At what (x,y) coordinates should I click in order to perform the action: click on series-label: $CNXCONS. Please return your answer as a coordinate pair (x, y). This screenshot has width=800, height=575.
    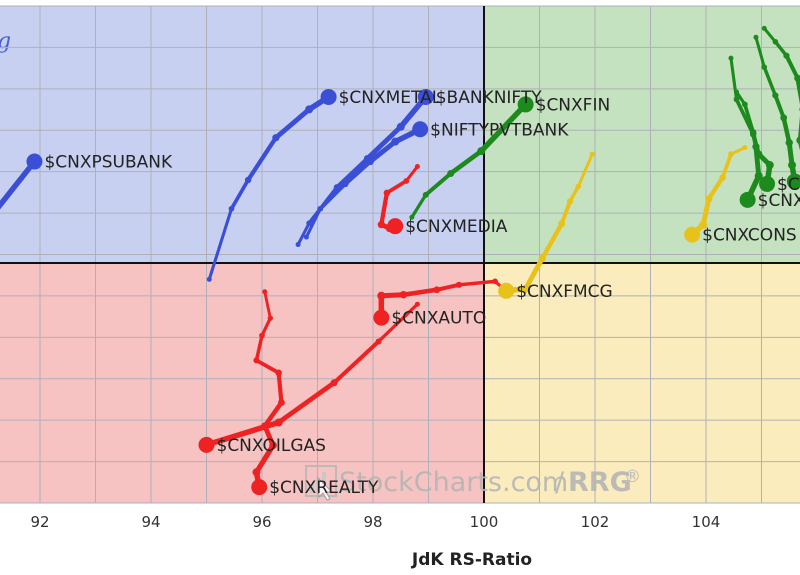
    Looking at the image, I should click on (749, 236).